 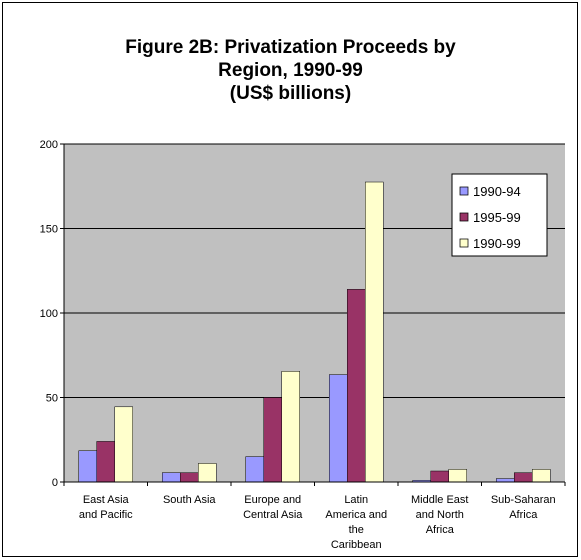 What do you see at coordinates (439, 500) in the screenshot?
I see `x-category-label: Middle East` at bounding box center [439, 500].